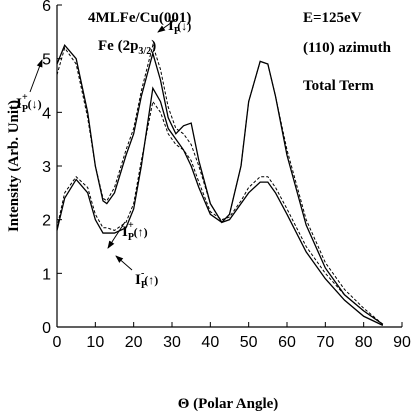 The width and height of the screenshot is (419, 417). I want to click on y-tick-label: 1, so click(46, 274).